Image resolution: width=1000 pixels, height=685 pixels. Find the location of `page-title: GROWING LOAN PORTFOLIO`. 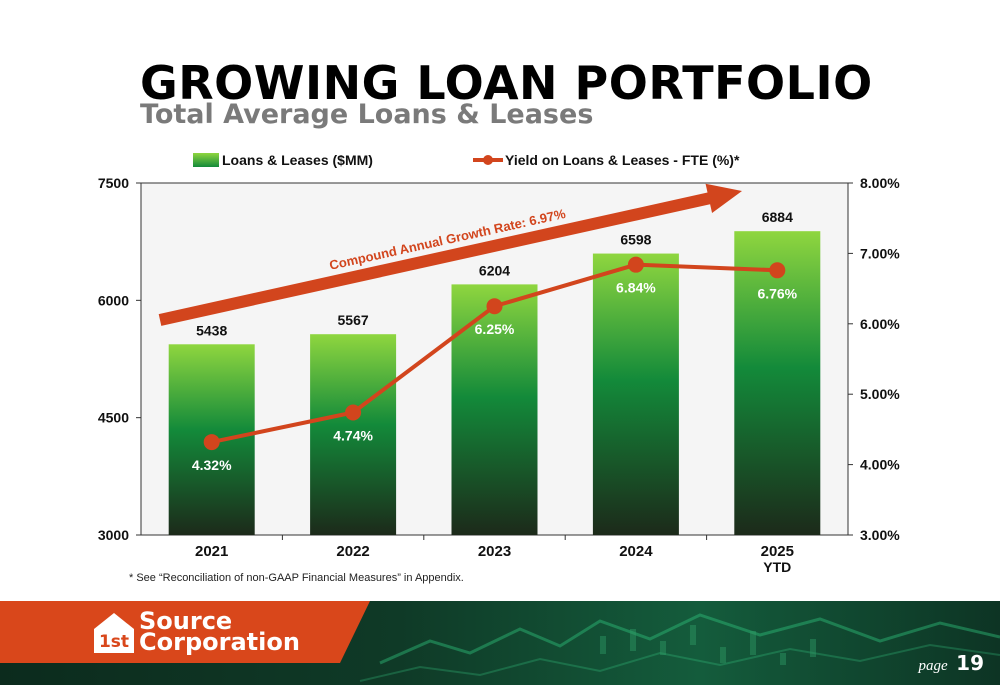

page-title: GROWING LOAN PORTFOLIO is located at coordinates (506, 83).